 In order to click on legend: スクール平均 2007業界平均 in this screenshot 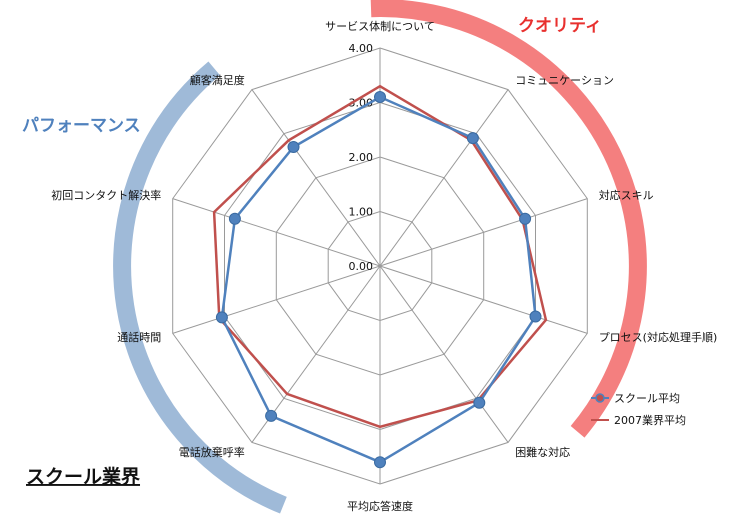, I will do `click(638, 409)`.